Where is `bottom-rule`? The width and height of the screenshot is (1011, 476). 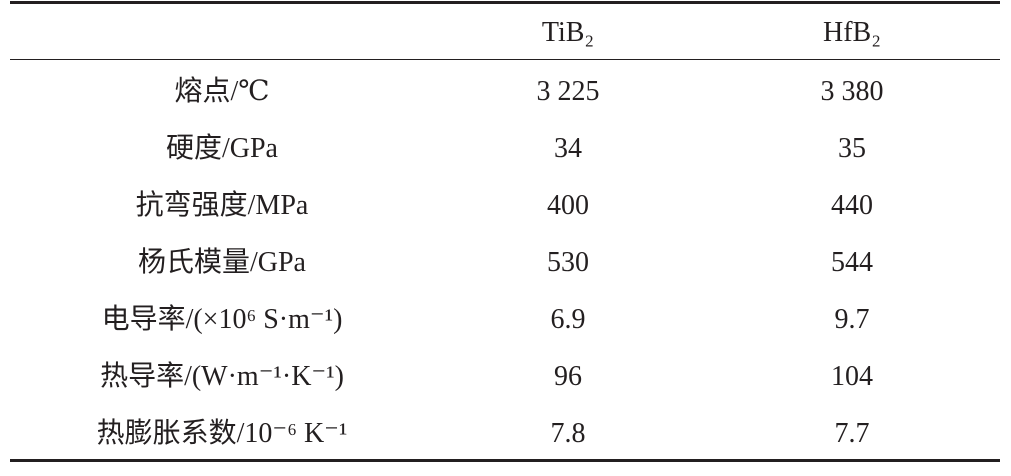
bottom-rule is located at coordinates (505, 460).